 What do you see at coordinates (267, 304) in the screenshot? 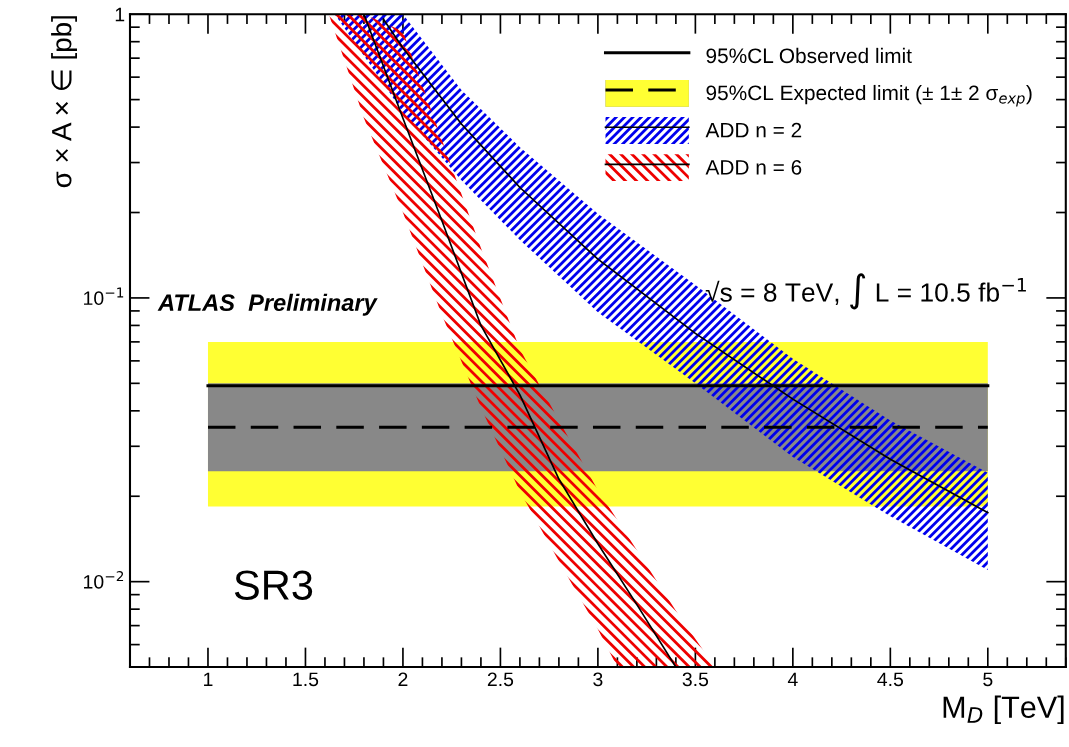
I see `annotation: ATLAS Preliminary` at bounding box center [267, 304].